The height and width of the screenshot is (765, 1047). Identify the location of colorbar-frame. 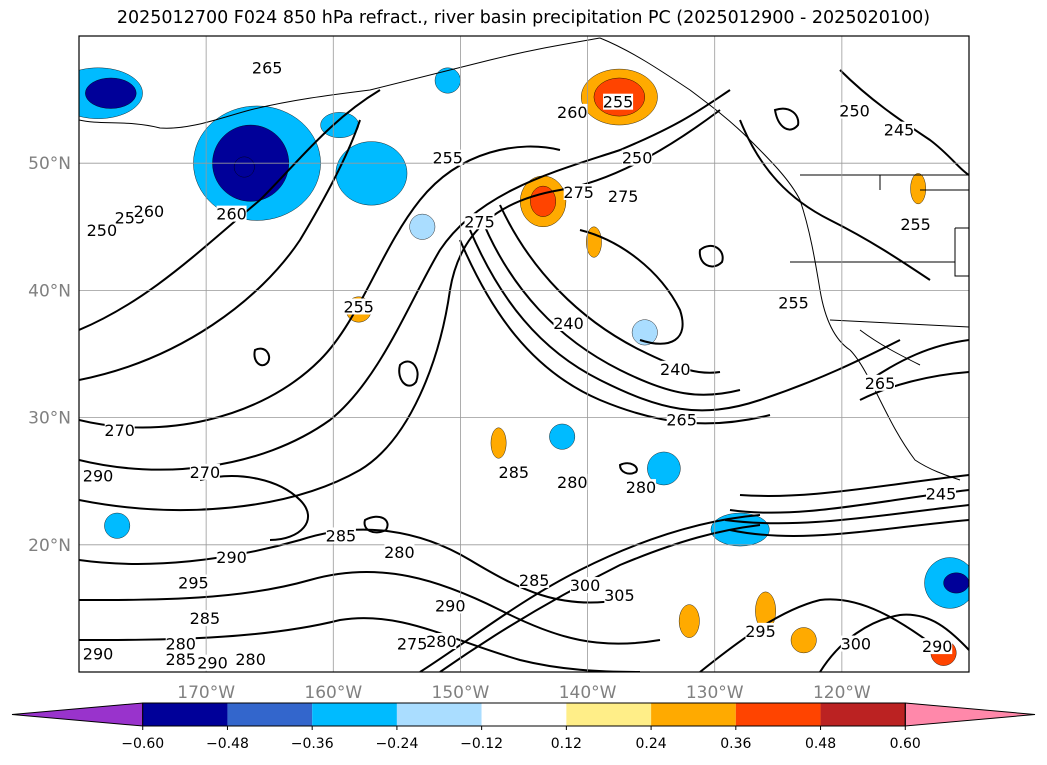
(524, 714).